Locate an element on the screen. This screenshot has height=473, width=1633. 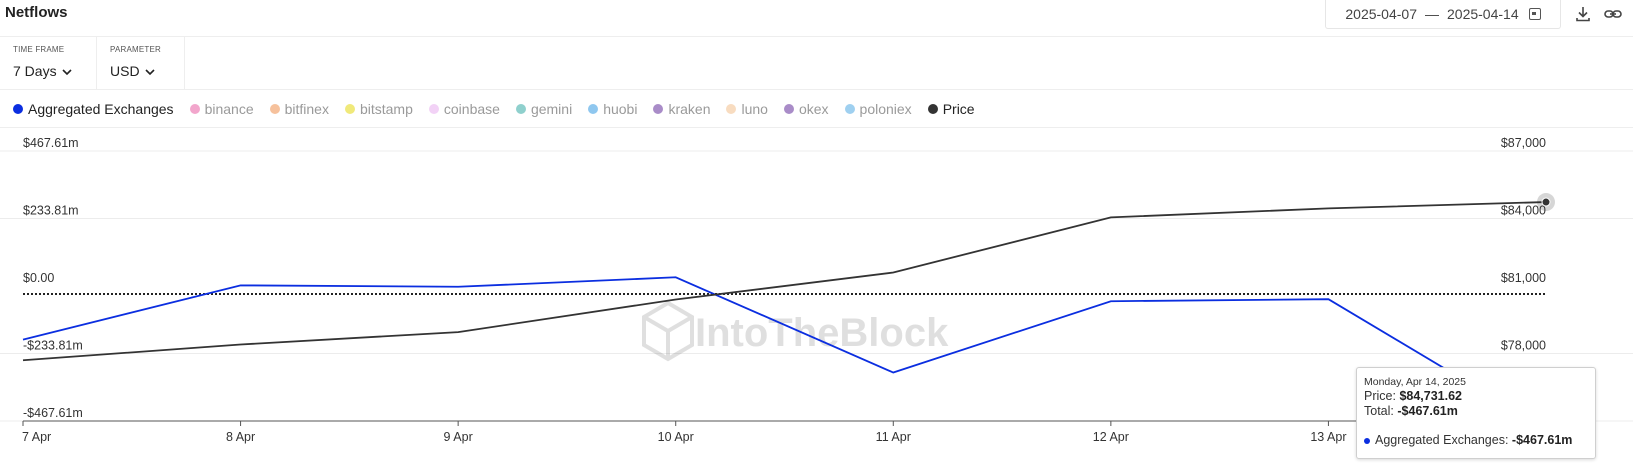
legend-label: gemini is located at coordinates (551, 108).